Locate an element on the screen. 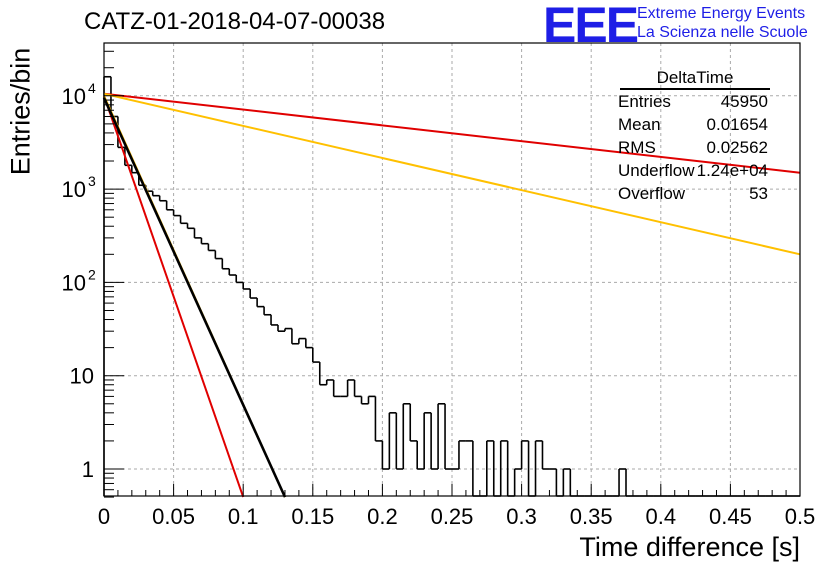 This screenshot has width=836, height=572. stats-title: DeltaTime is located at coordinates (695, 79).